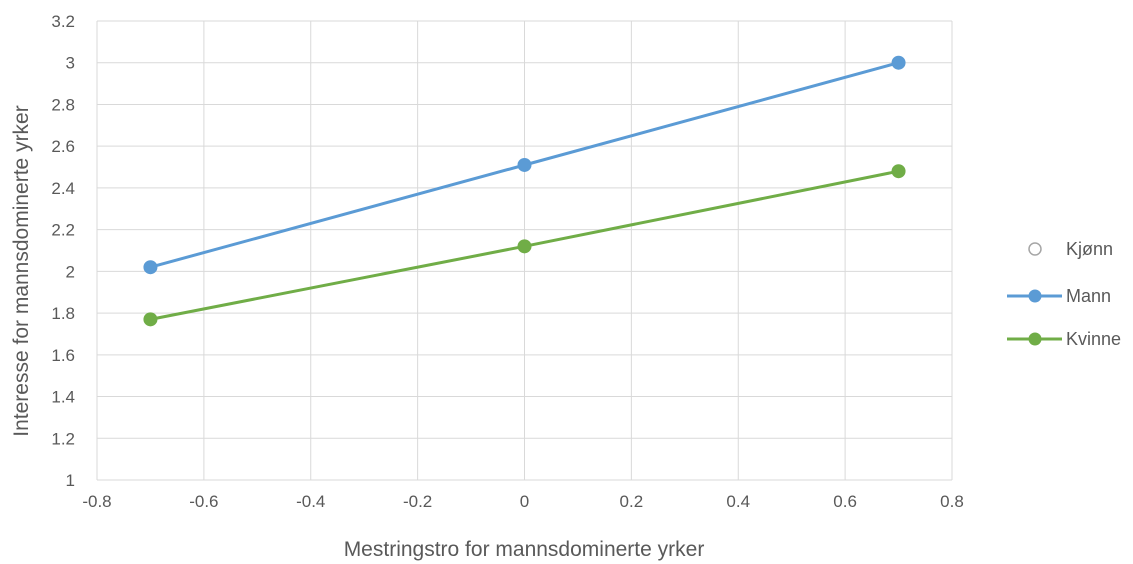  I want to click on x-tick-label: -0.8, so click(96, 501).